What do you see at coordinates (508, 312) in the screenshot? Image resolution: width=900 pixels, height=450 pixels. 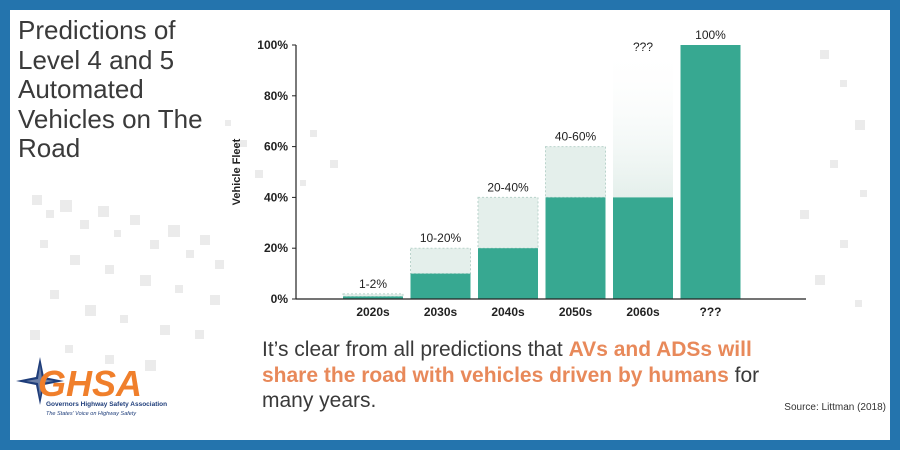 I see `x-tick-label-2040s: 2040s` at bounding box center [508, 312].